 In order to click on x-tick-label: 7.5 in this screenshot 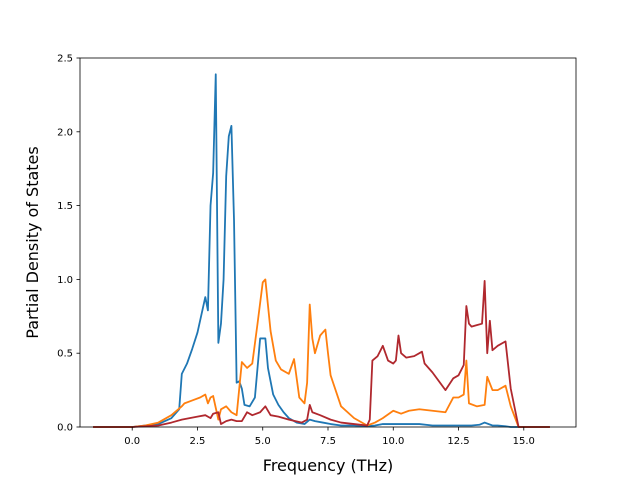, I will do `click(328, 441)`.